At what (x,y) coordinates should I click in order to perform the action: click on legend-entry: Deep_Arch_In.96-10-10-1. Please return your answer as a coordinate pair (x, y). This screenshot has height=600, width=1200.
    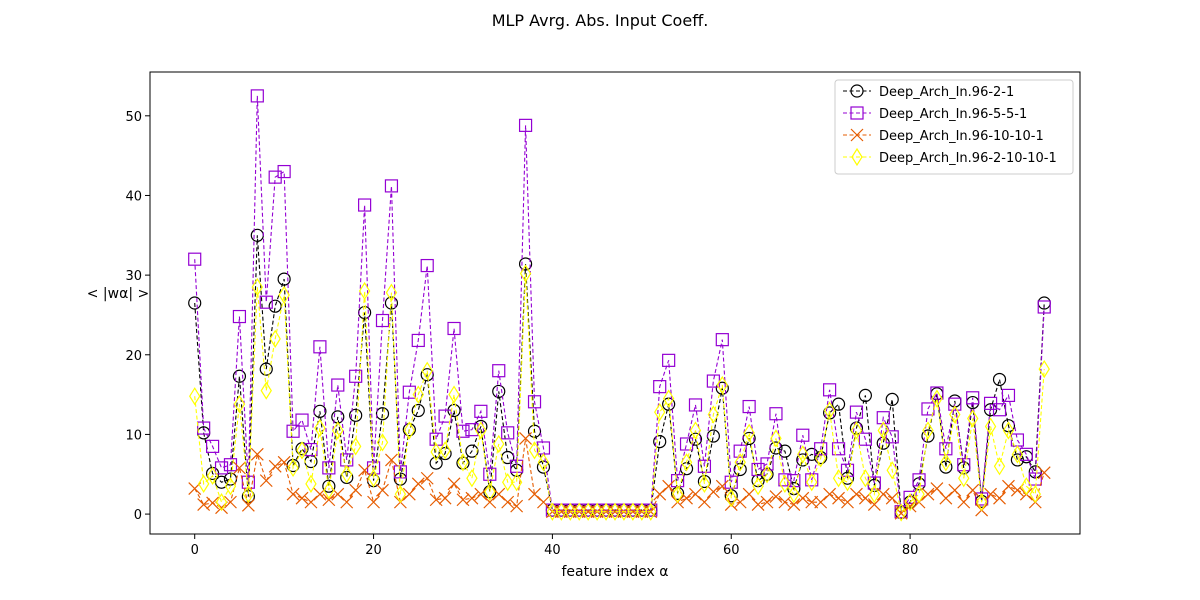
    Looking at the image, I should click on (943, 136).